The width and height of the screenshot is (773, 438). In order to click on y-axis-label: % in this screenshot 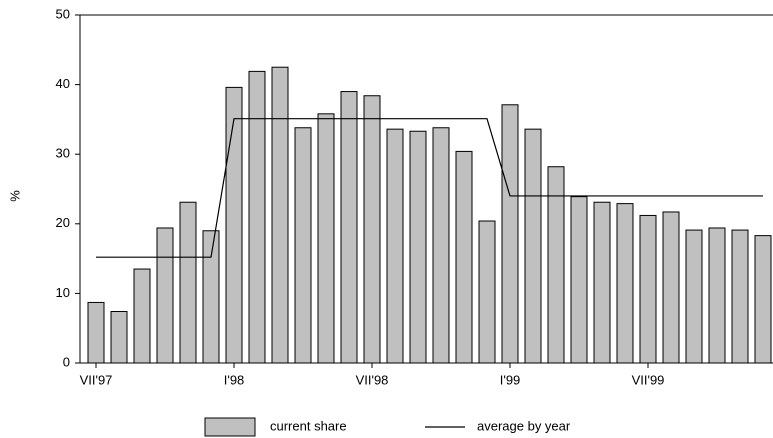, I will do `click(14, 196)`.